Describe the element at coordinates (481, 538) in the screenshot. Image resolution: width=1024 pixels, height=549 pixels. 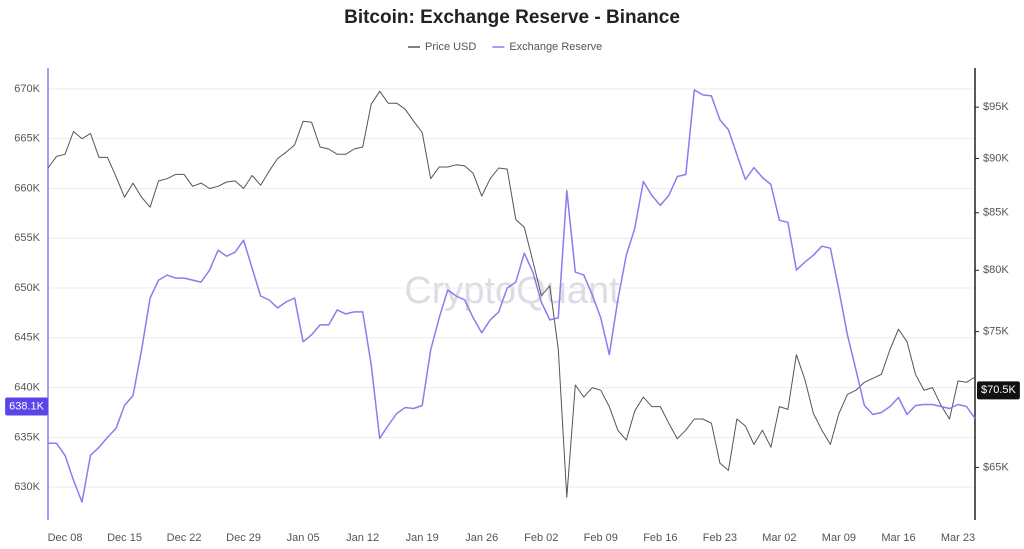
I see `x-tick-label: Jan 26` at that location.